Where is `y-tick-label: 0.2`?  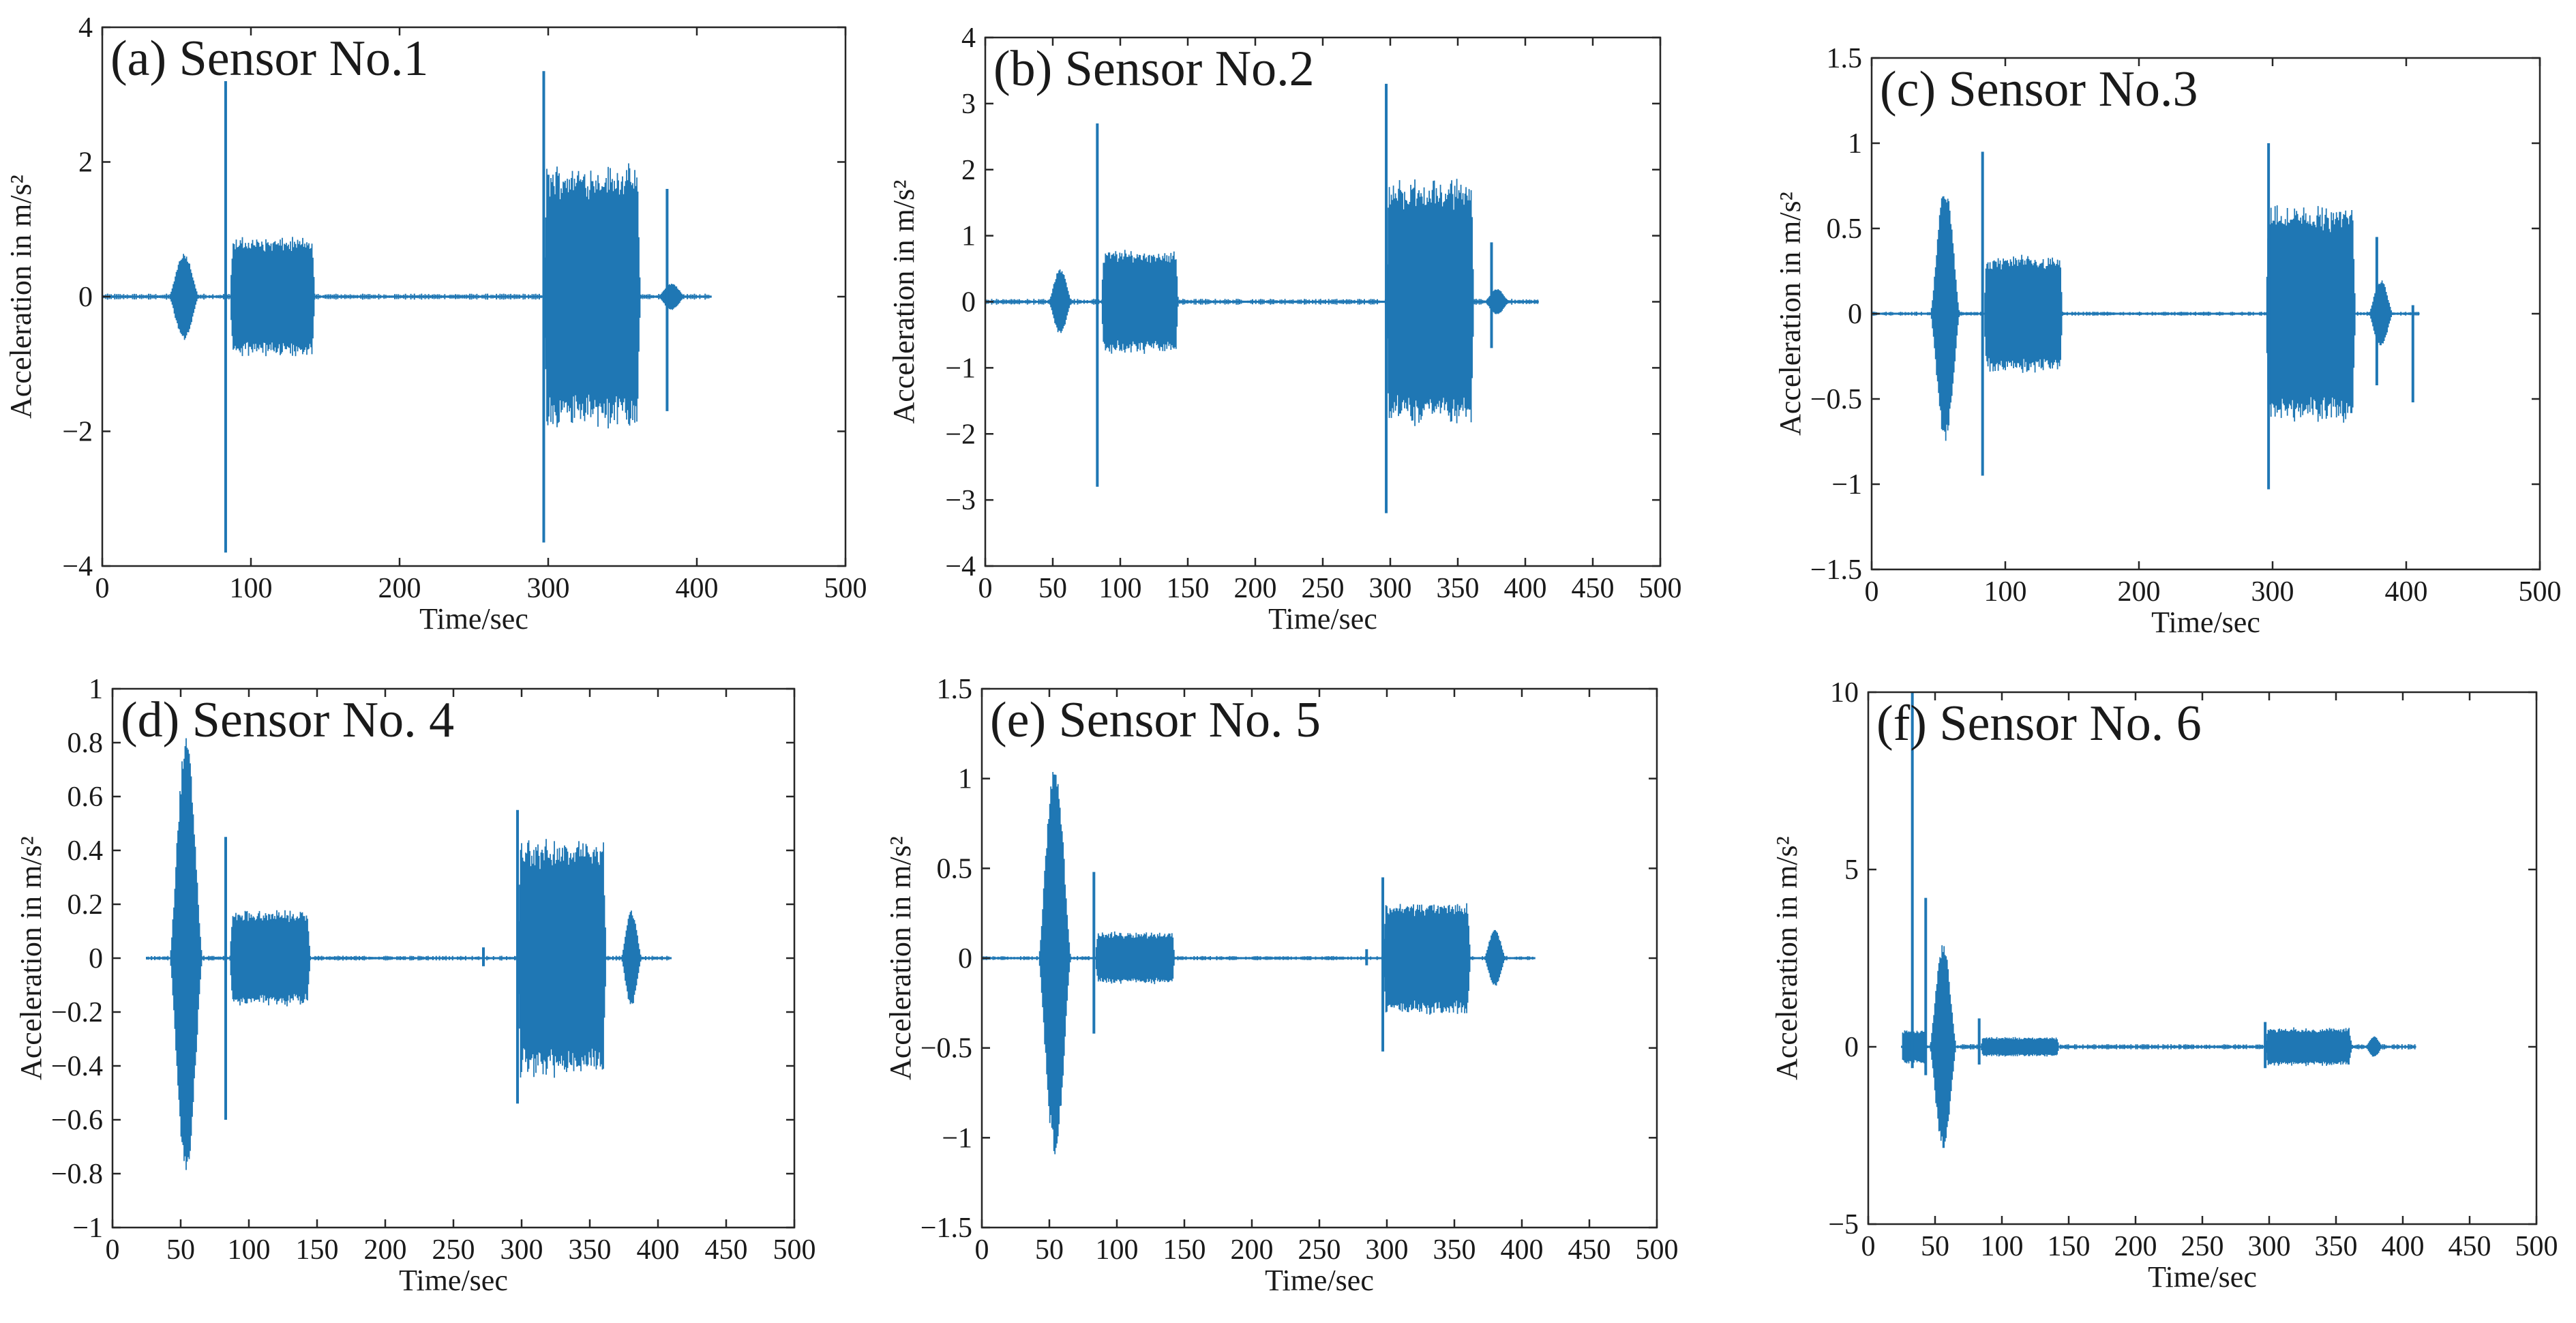 y-tick-label: 0.2 is located at coordinates (86, 905).